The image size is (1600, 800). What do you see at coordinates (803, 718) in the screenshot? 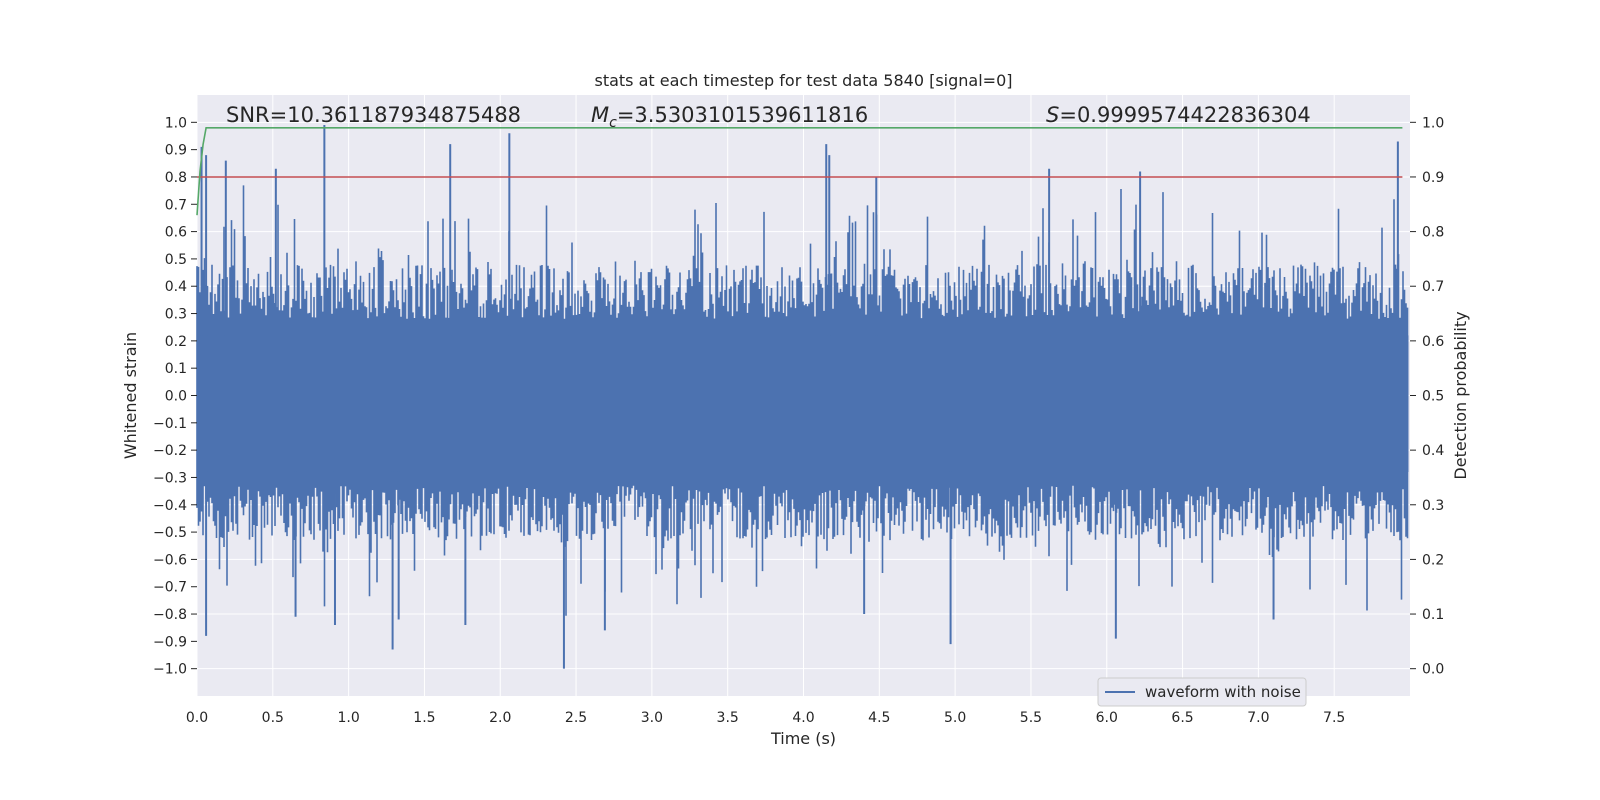
I see `x-tick-label: 4.0` at bounding box center [803, 718].